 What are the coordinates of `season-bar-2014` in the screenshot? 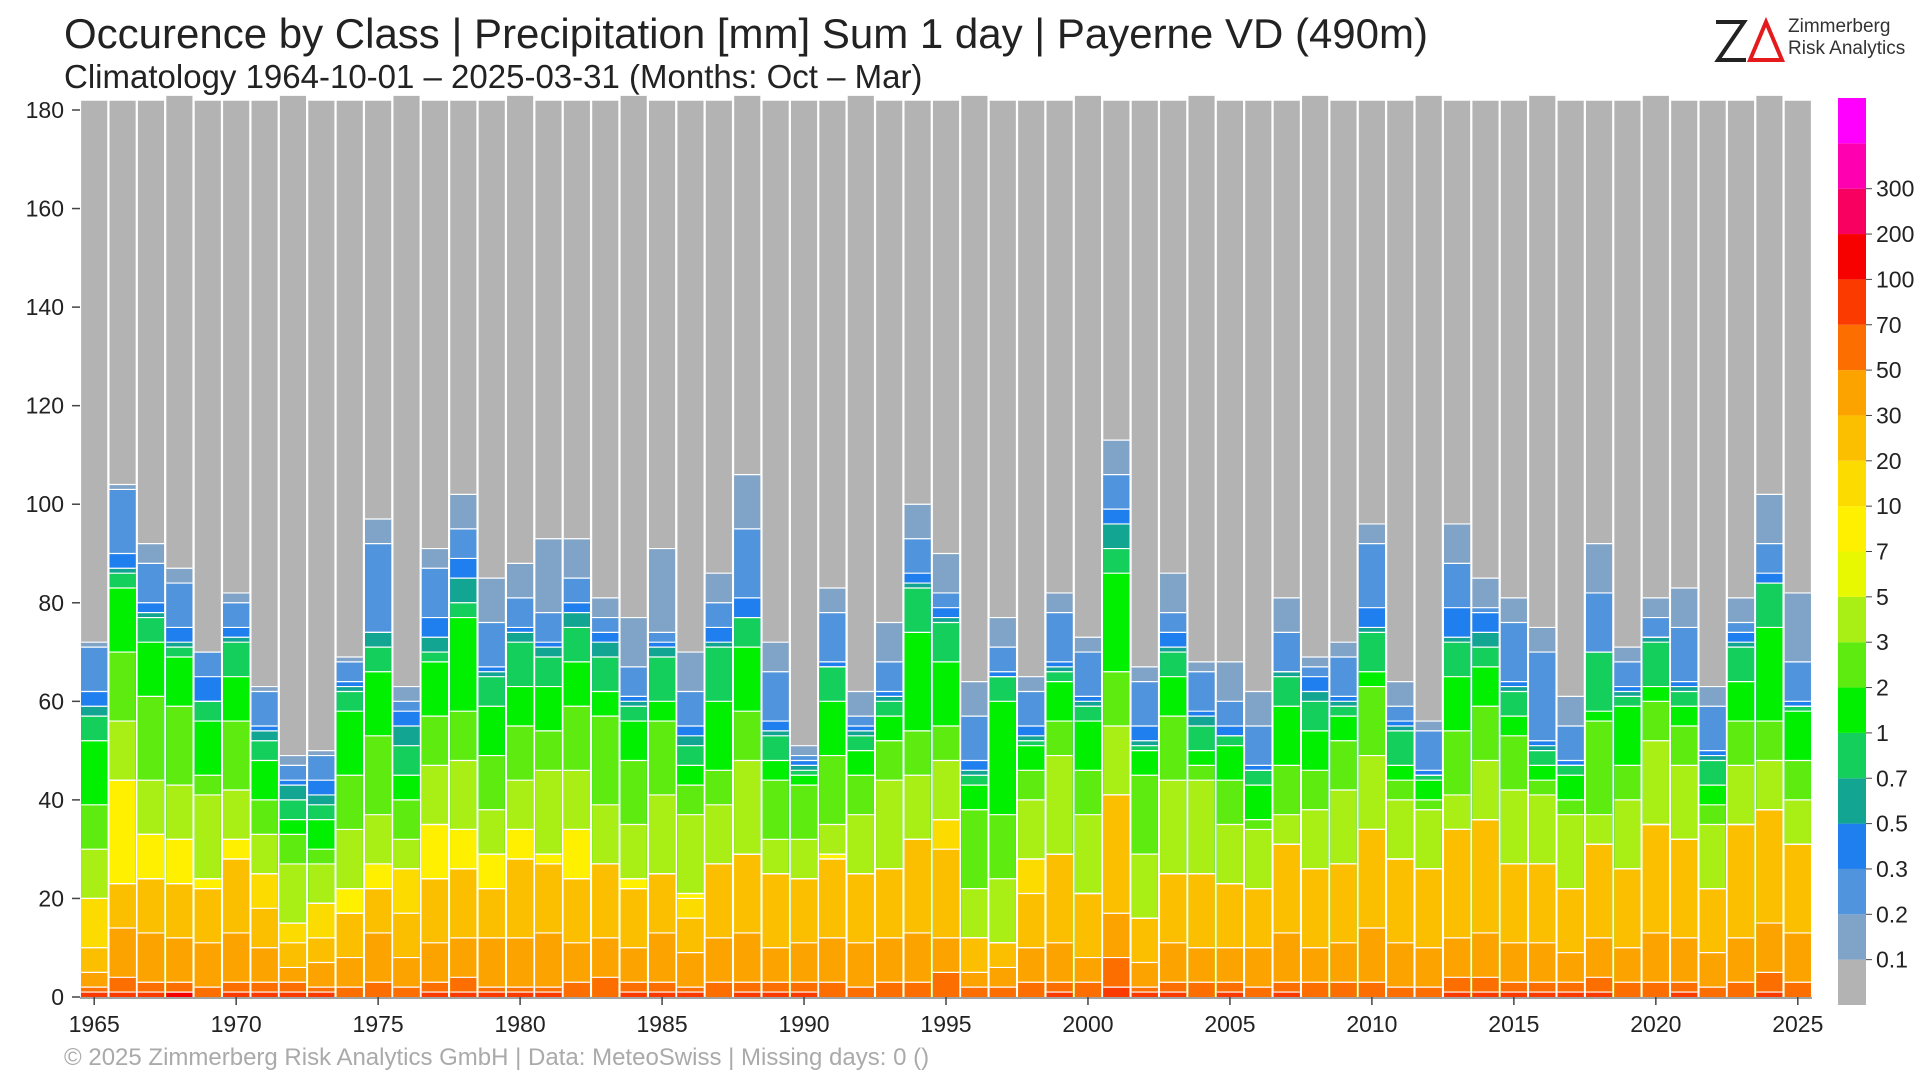 It's located at (1485, 548).